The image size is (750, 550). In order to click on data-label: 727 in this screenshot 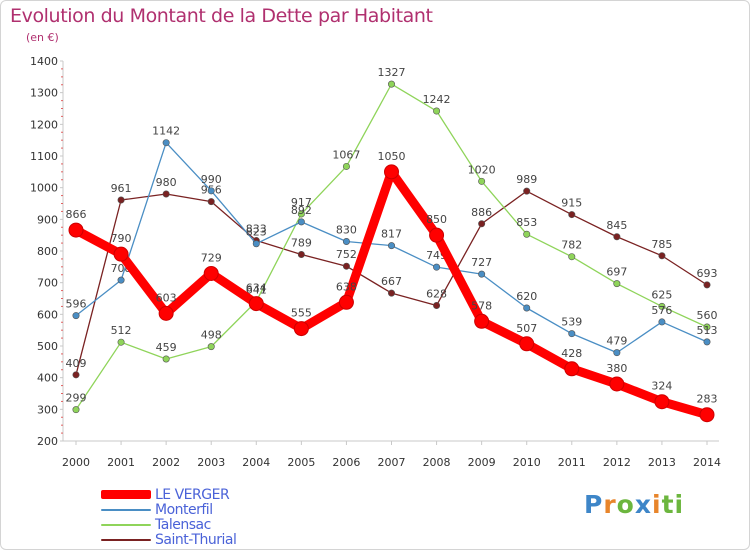, I will do `click(481, 262)`.